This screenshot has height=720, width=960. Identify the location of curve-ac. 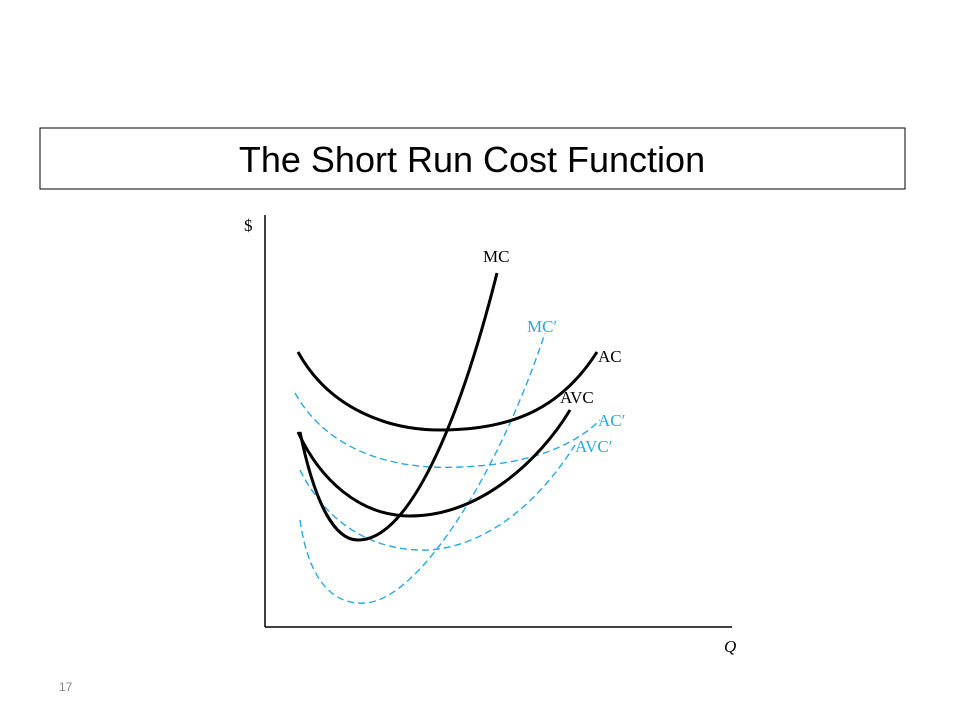
(447, 391).